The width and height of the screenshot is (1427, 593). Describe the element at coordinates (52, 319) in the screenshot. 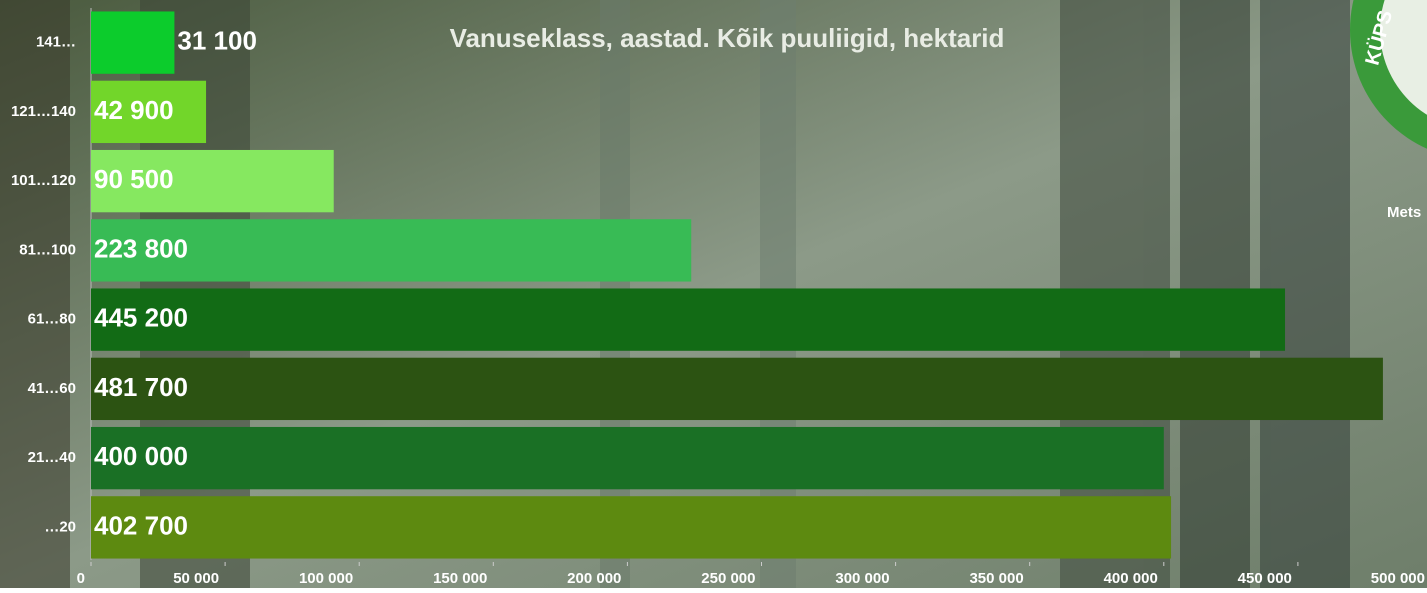

I see `y-tick-label: 61…80` at that location.